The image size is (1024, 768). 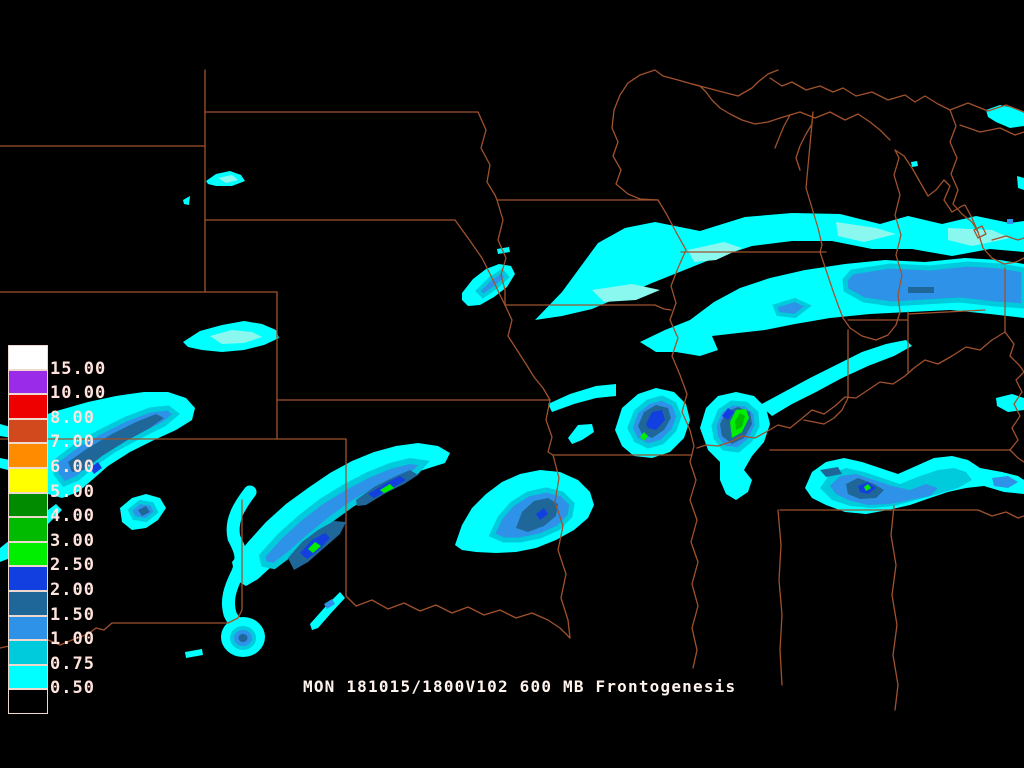 I want to click on legend-tick-label: 2.50, so click(x=72, y=565).